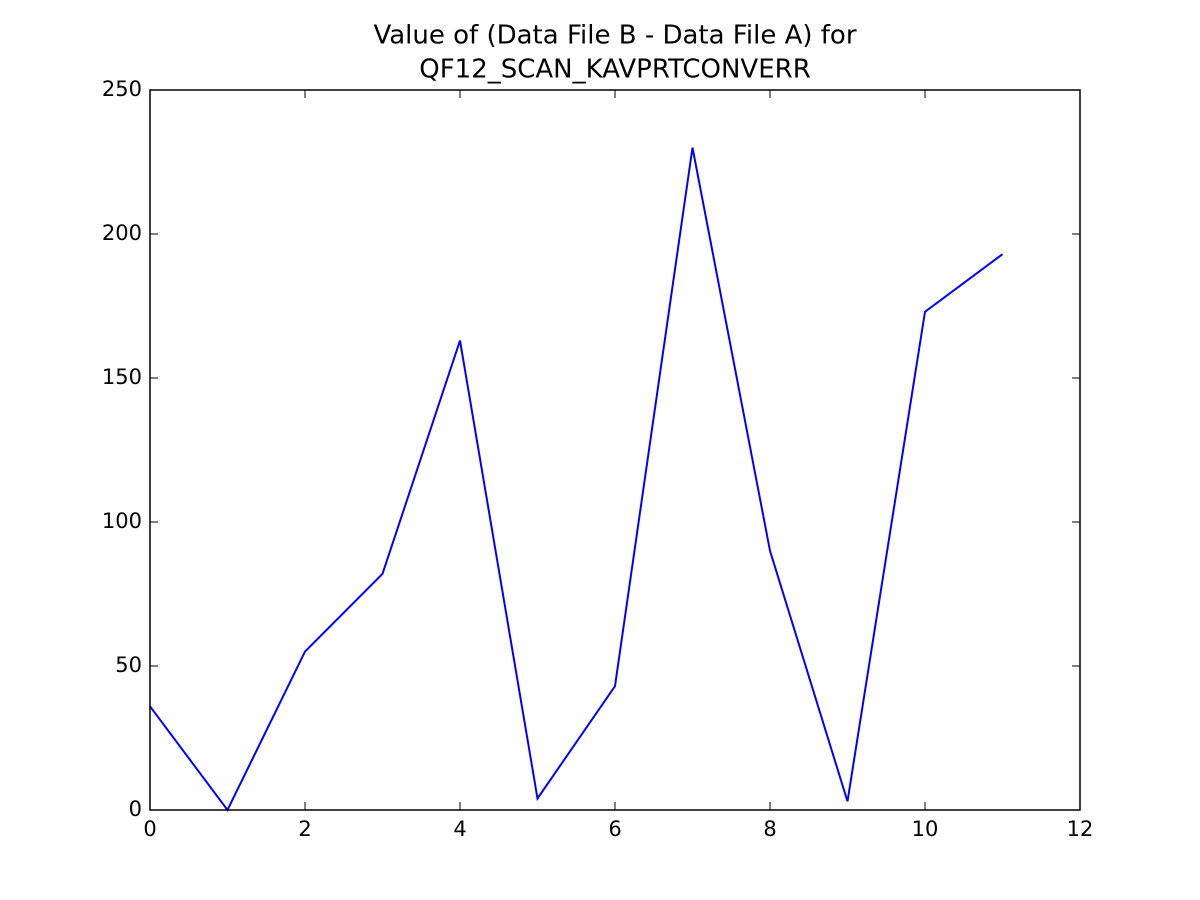 The image size is (1200, 900). Describe the element at coordinates (149, 829) in the screenshot. I see `x-tick-label: 0` at that location.